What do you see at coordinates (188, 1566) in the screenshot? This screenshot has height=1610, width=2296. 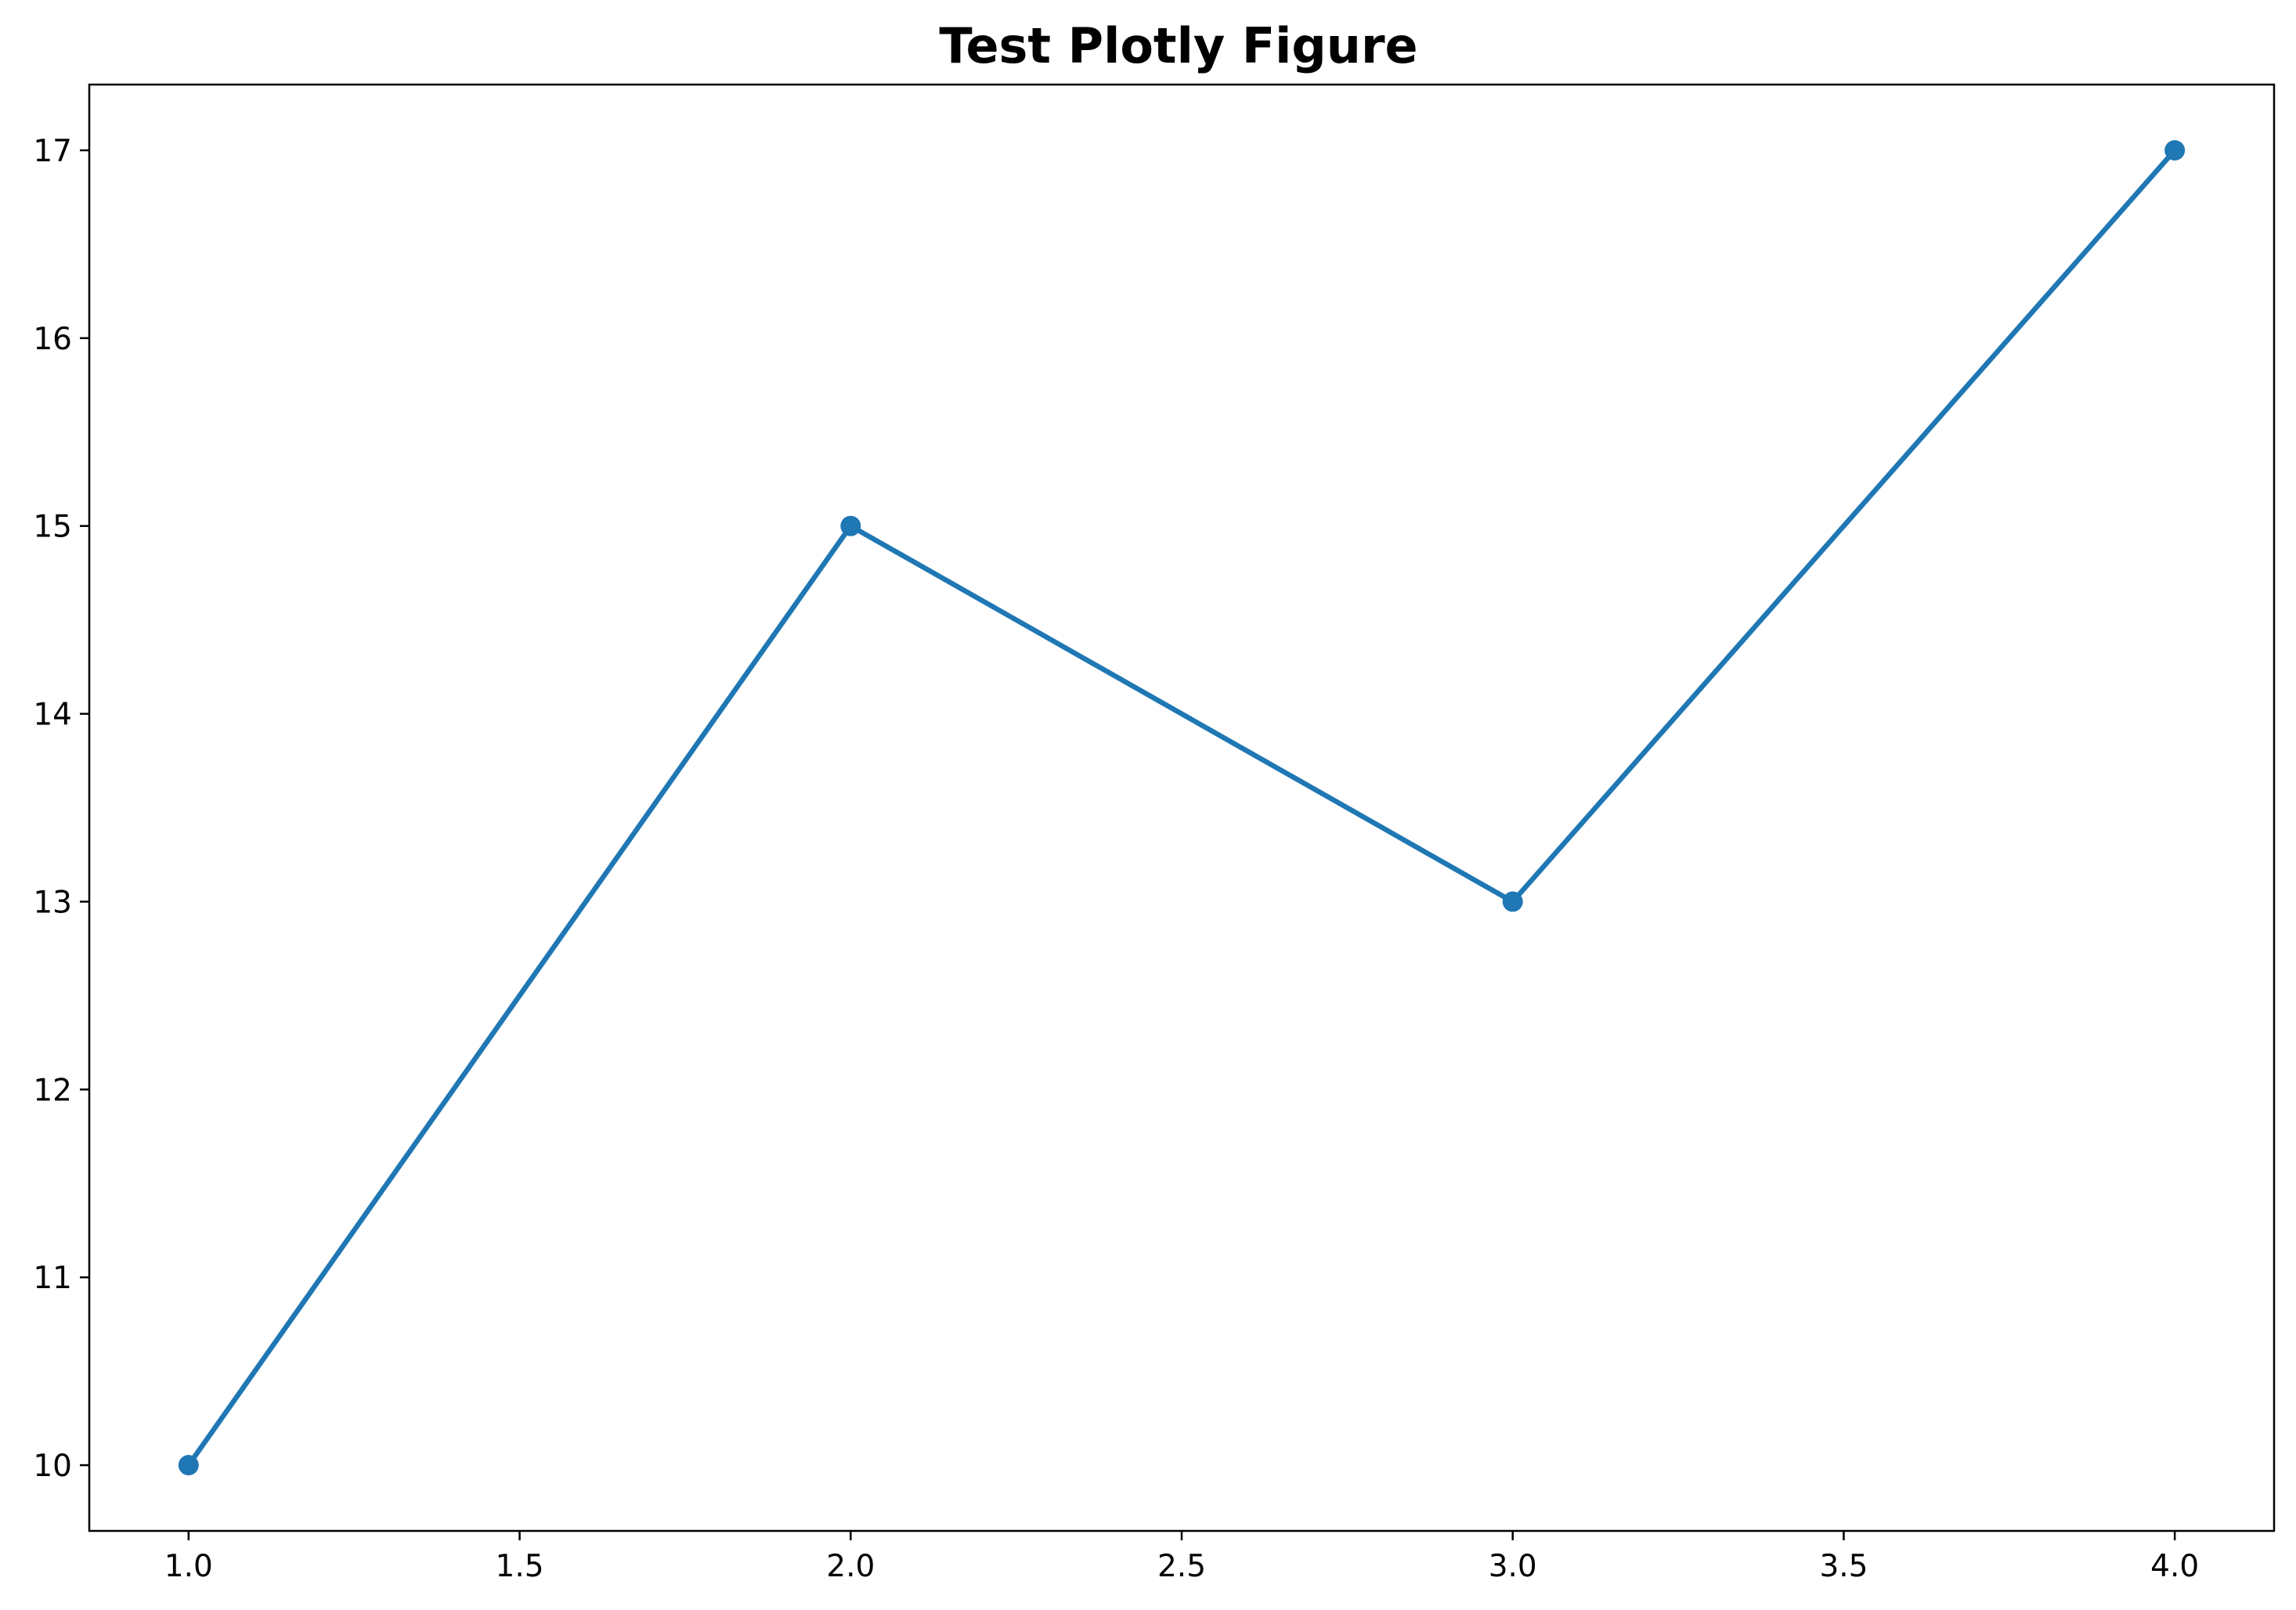 I see `x-tick-label: 1.0` at bounding box center [188, 1566].